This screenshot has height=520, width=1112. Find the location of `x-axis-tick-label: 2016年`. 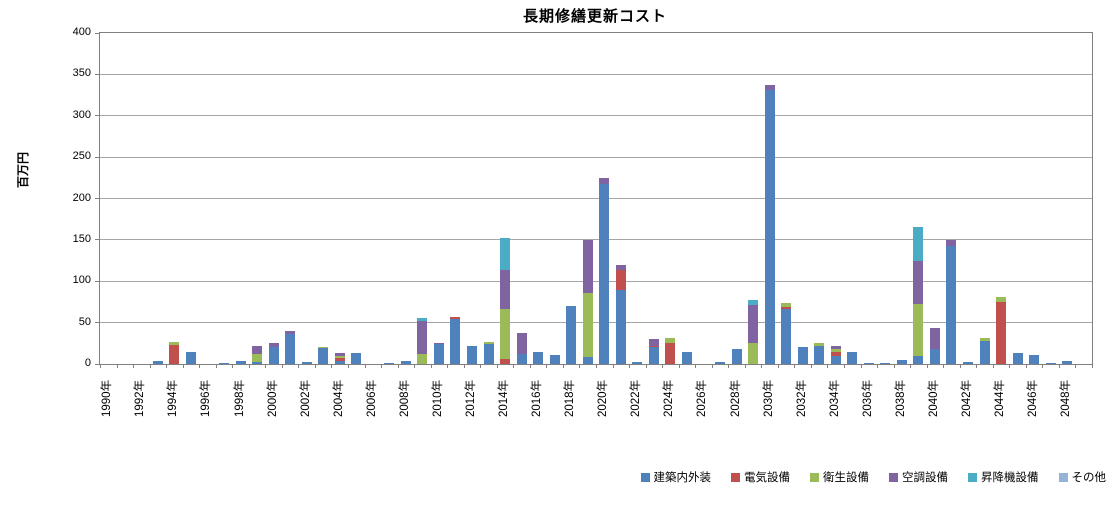

x-axis-tick-label: 2016年 is located at coordinates (537, 398).